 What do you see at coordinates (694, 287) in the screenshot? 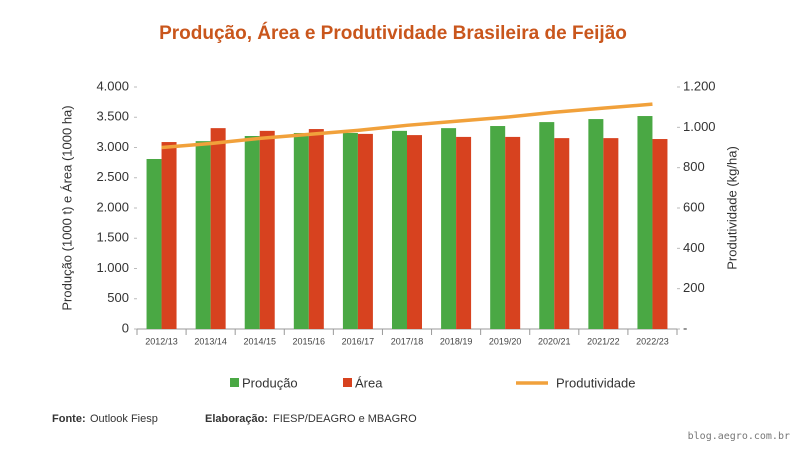
I see `y2-tick-label: 200` at bounding box center [694, 287].